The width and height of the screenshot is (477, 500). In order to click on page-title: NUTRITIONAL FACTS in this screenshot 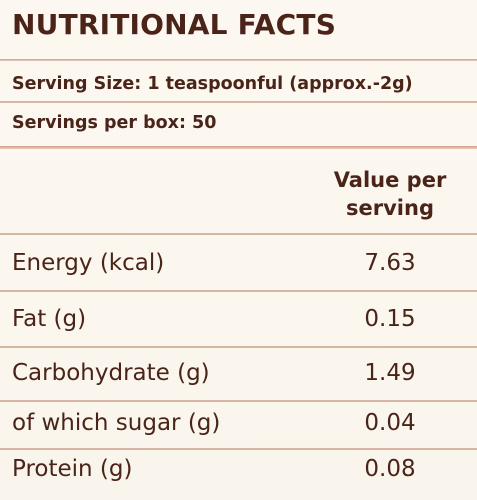, I will do `click(174, 24)`.